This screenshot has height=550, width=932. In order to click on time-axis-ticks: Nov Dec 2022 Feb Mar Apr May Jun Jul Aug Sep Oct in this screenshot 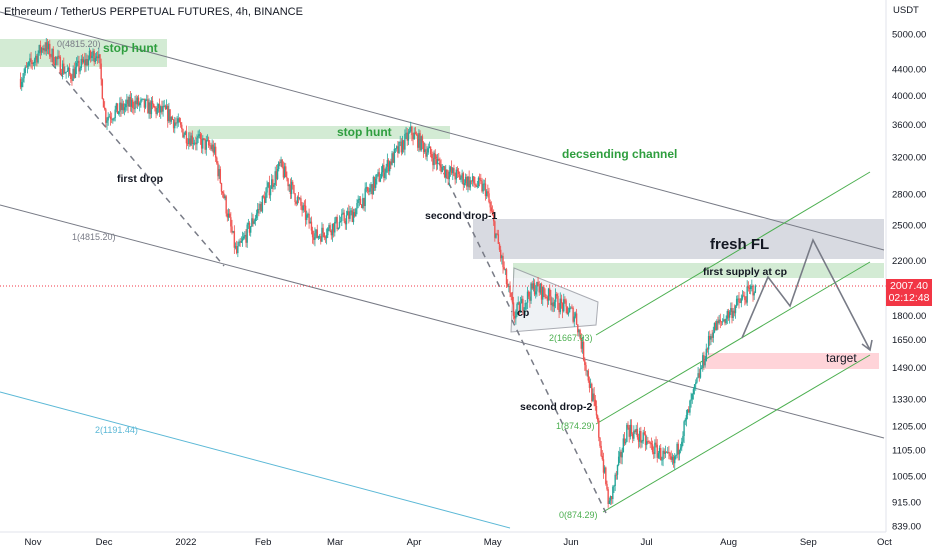, I will do `click(459, 542)`.